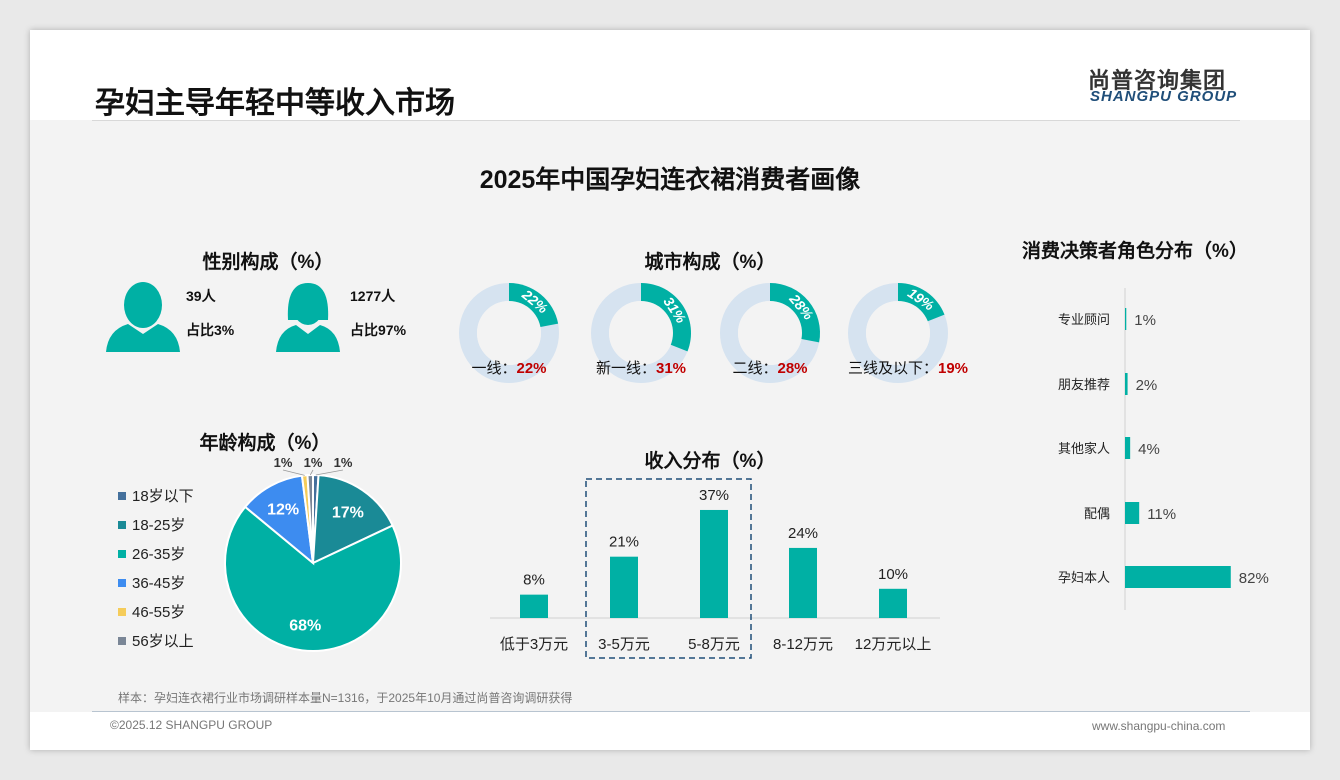  What do you see at coordinates (210, 330) in the screenshot?
I see `male-share: 占比3%` at bounding box center [210, 330].